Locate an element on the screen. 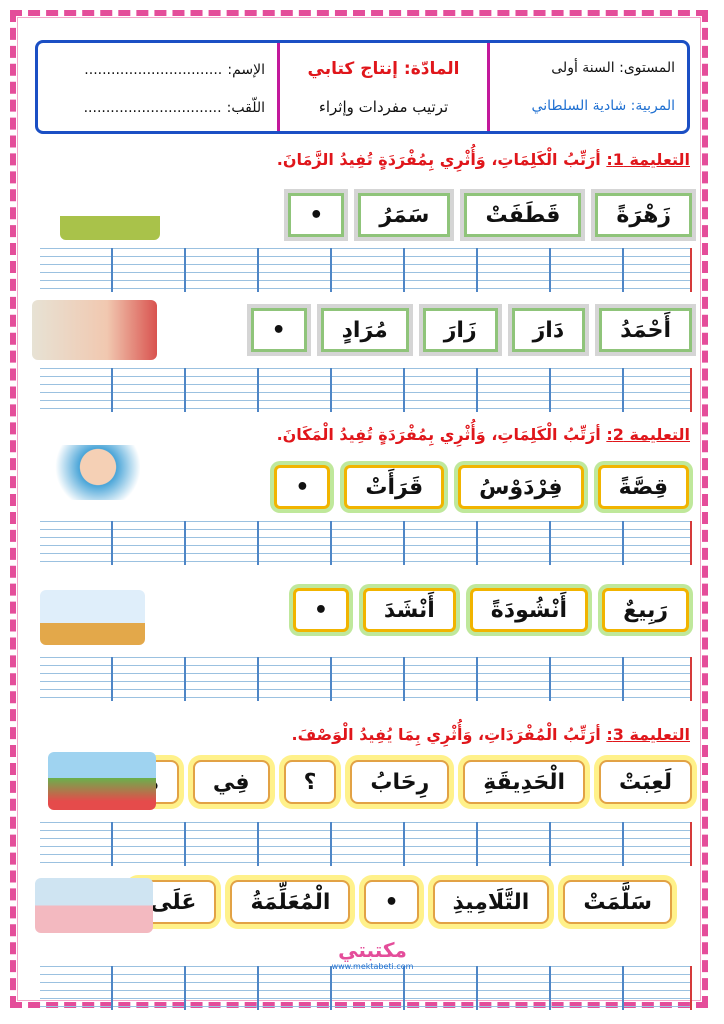 Image resolution: width=724 pixels, height=1024 pixels. word-card: فِي is located at coordinates (231, 782).